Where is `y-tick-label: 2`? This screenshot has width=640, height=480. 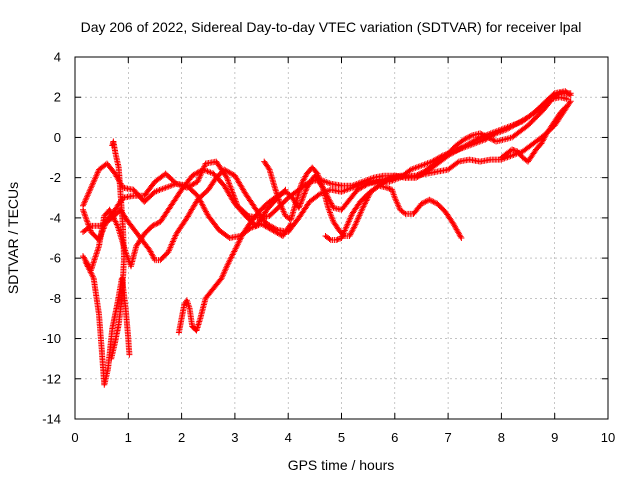
y-tick-label: 2 is located at coordinates (57, 97).